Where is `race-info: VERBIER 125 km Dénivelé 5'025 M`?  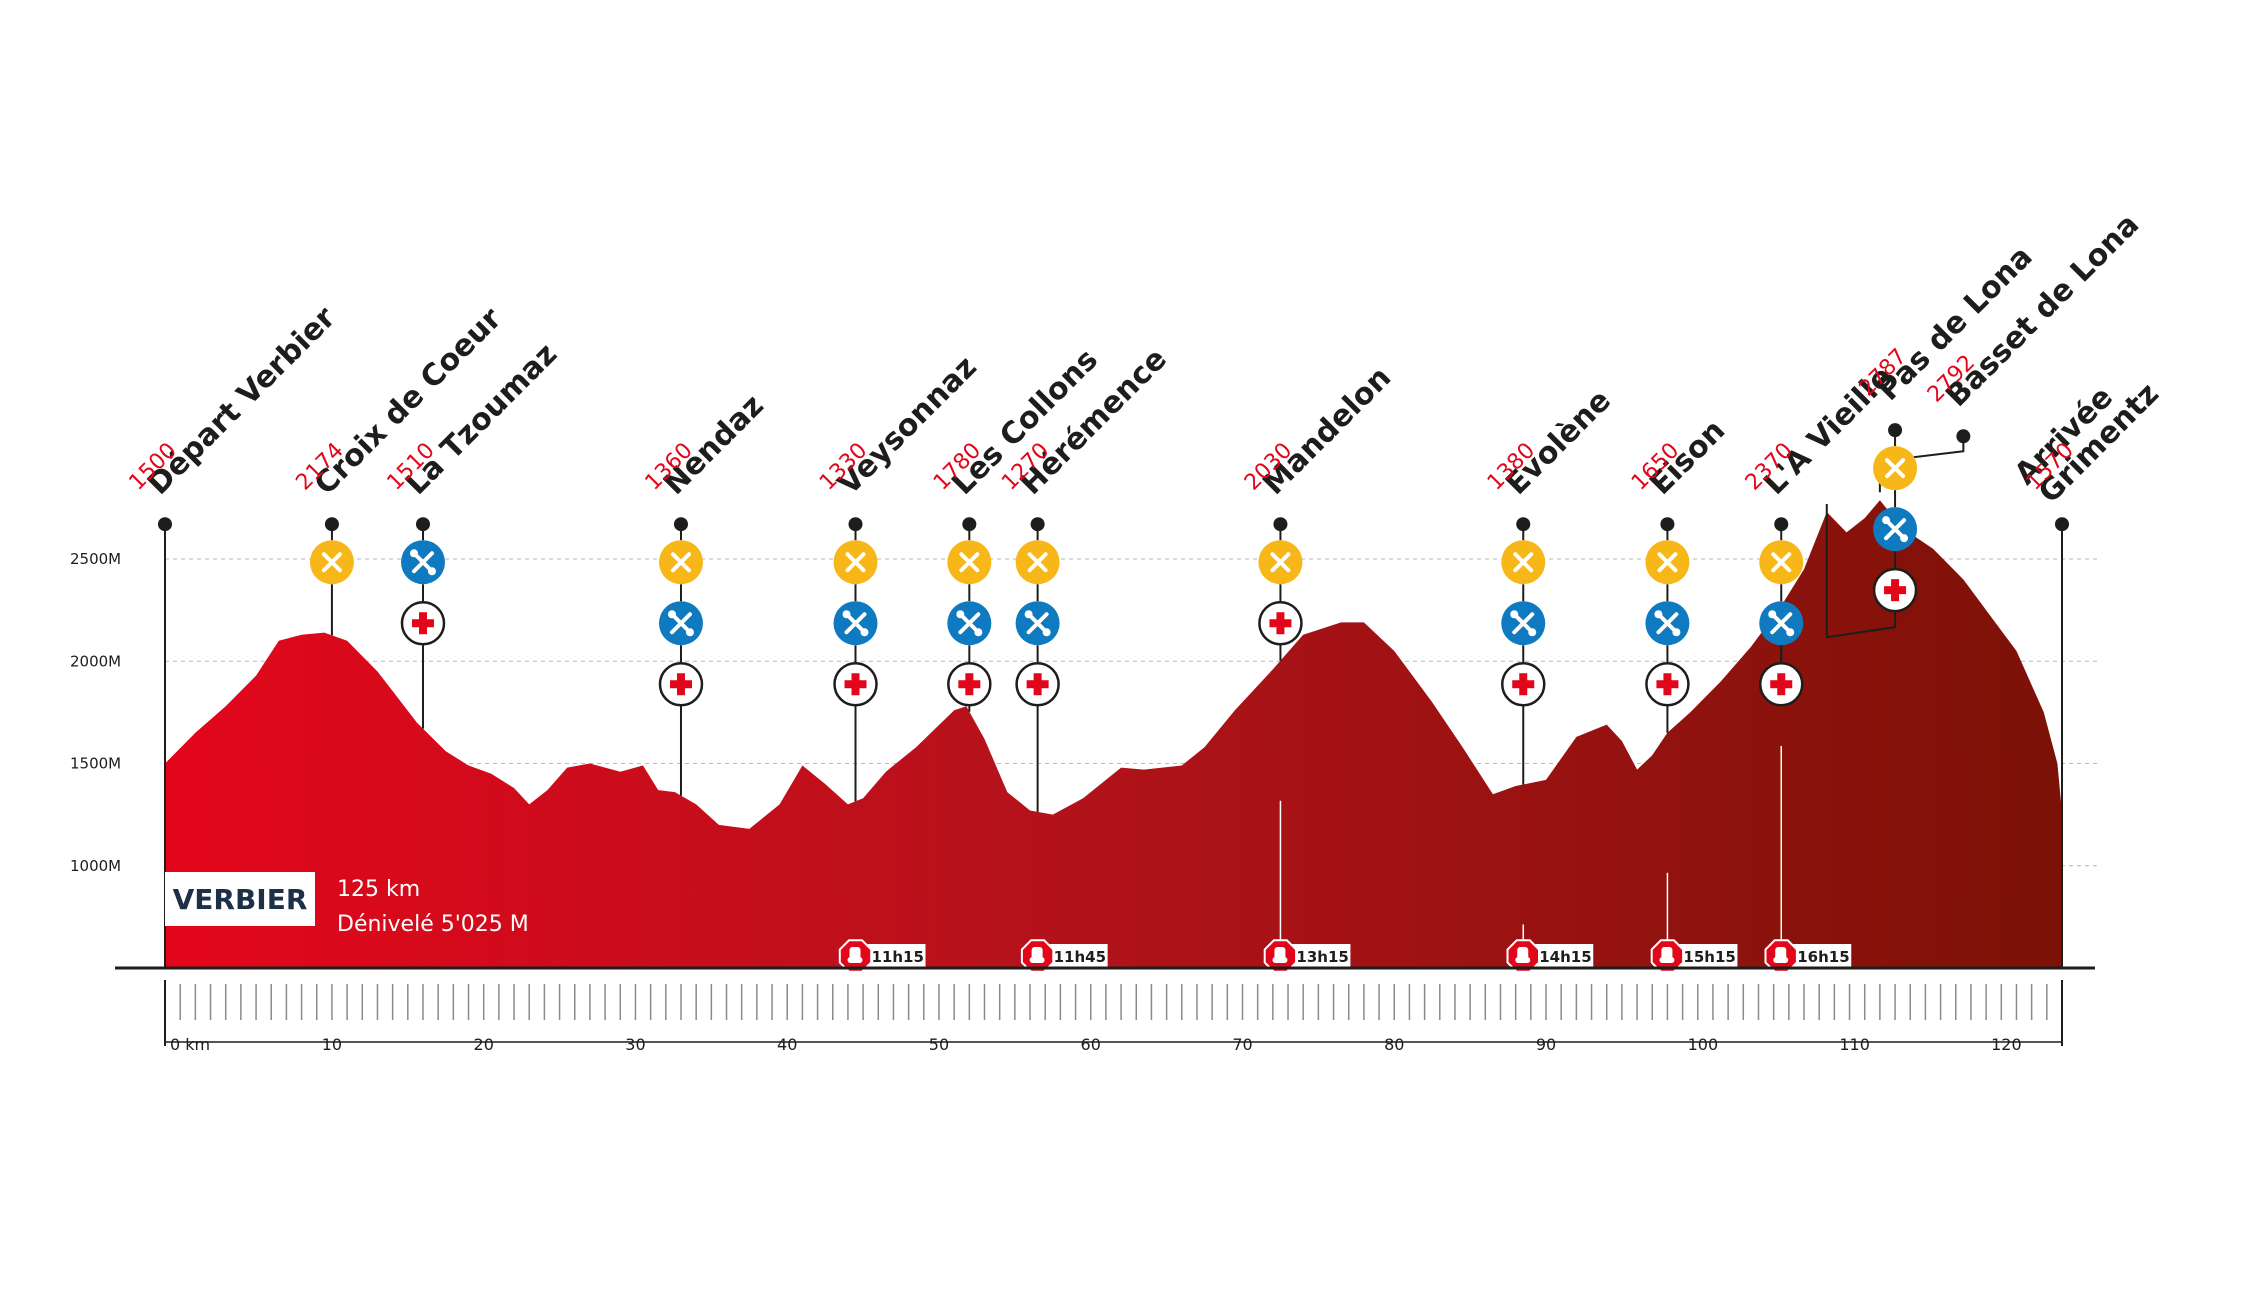 race-info: VERBIER 125 km Dénivelé 5'025 M is located at coordinates (347, 904).